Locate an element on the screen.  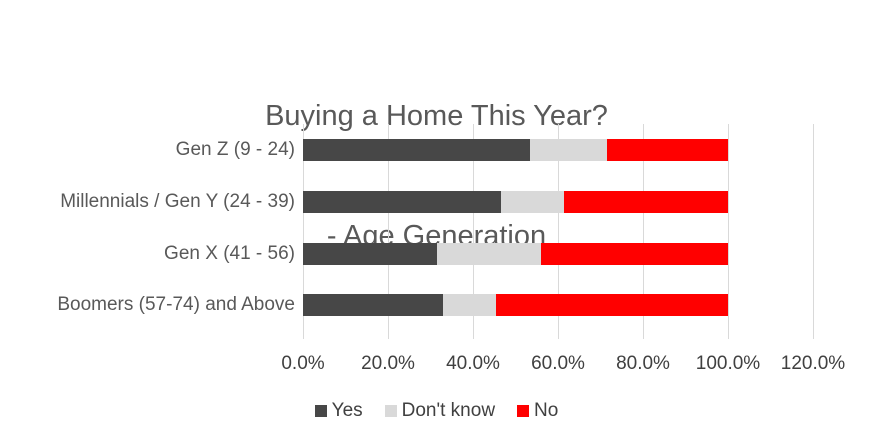
x-tick-label: 0.0% is located at coordinates (303, 363).